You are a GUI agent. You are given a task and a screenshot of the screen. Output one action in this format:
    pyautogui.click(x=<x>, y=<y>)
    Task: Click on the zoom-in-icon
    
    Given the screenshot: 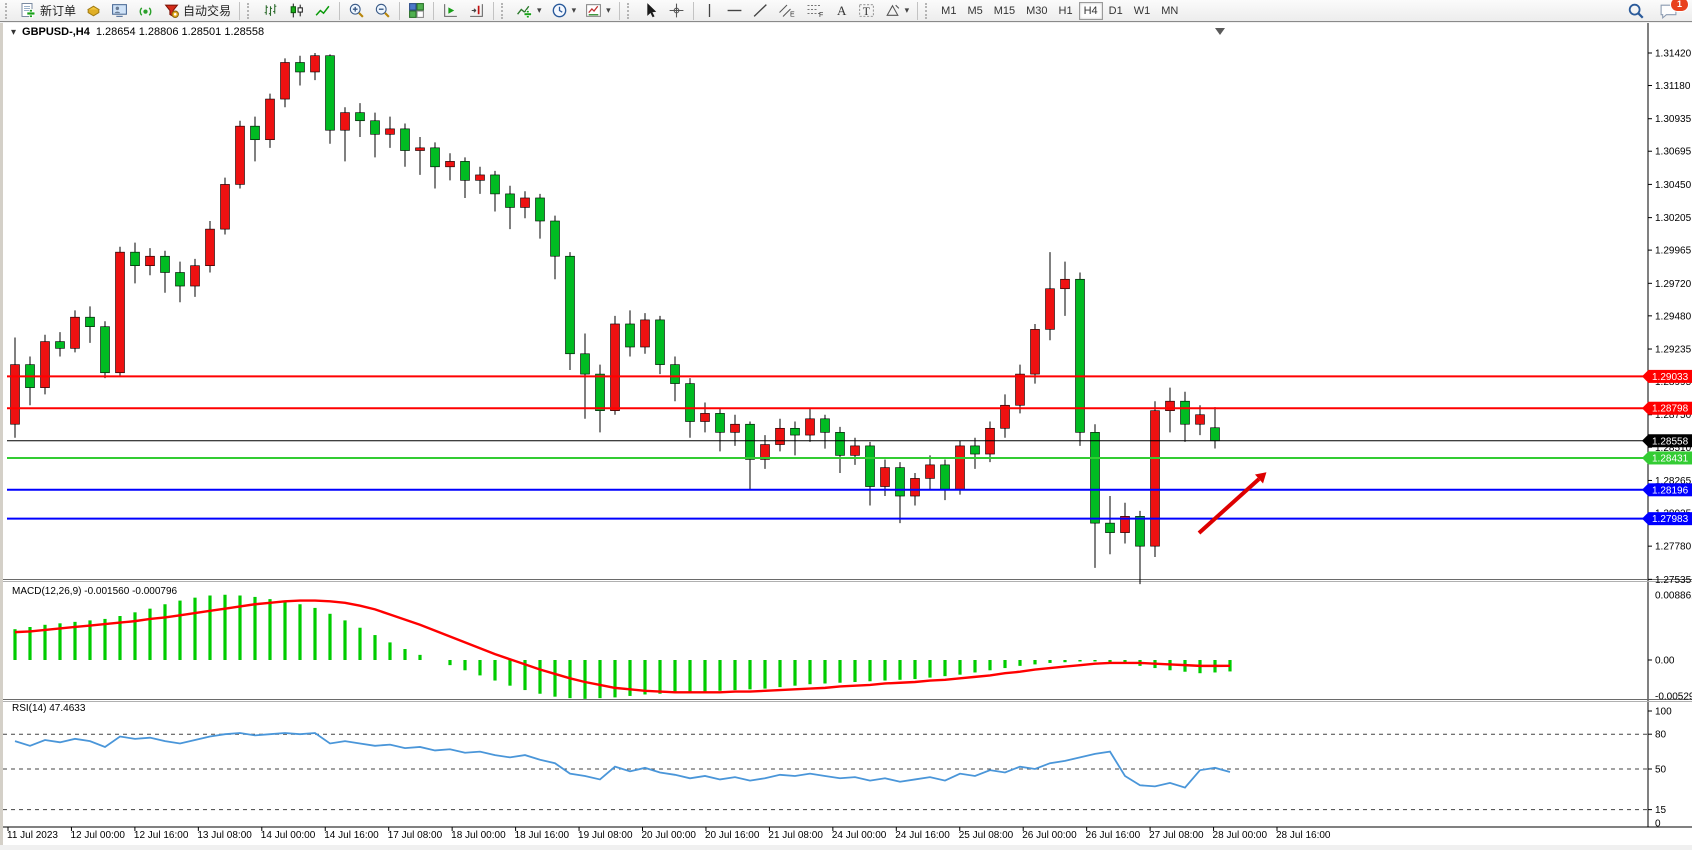 What is the action you would take?
    pyautogui.click(x=356, y=10)
    